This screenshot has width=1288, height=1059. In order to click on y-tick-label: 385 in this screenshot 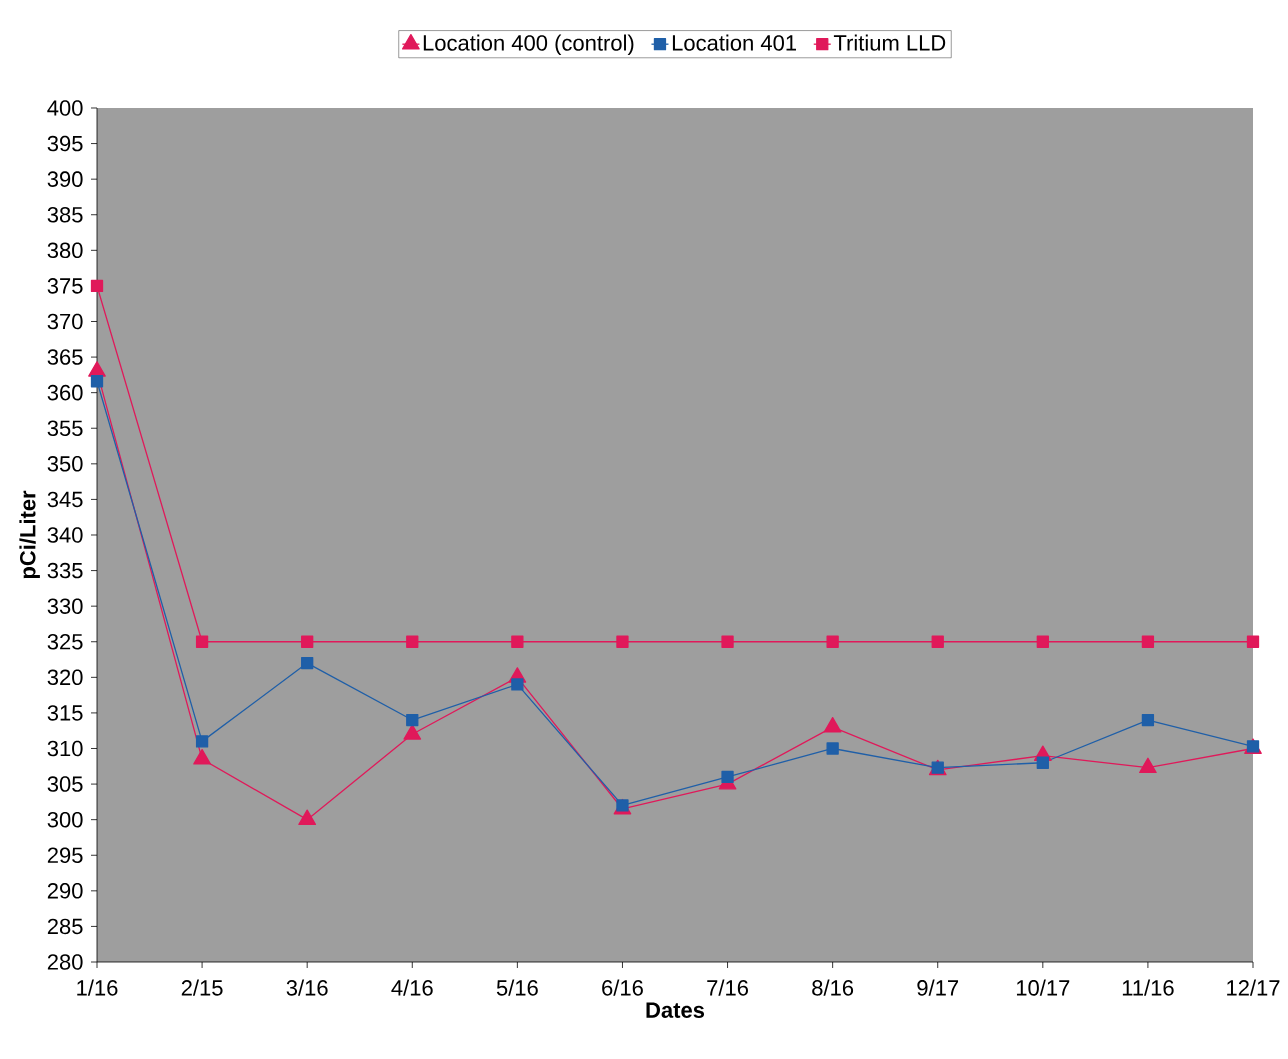, I will do `click(65, 214)`.